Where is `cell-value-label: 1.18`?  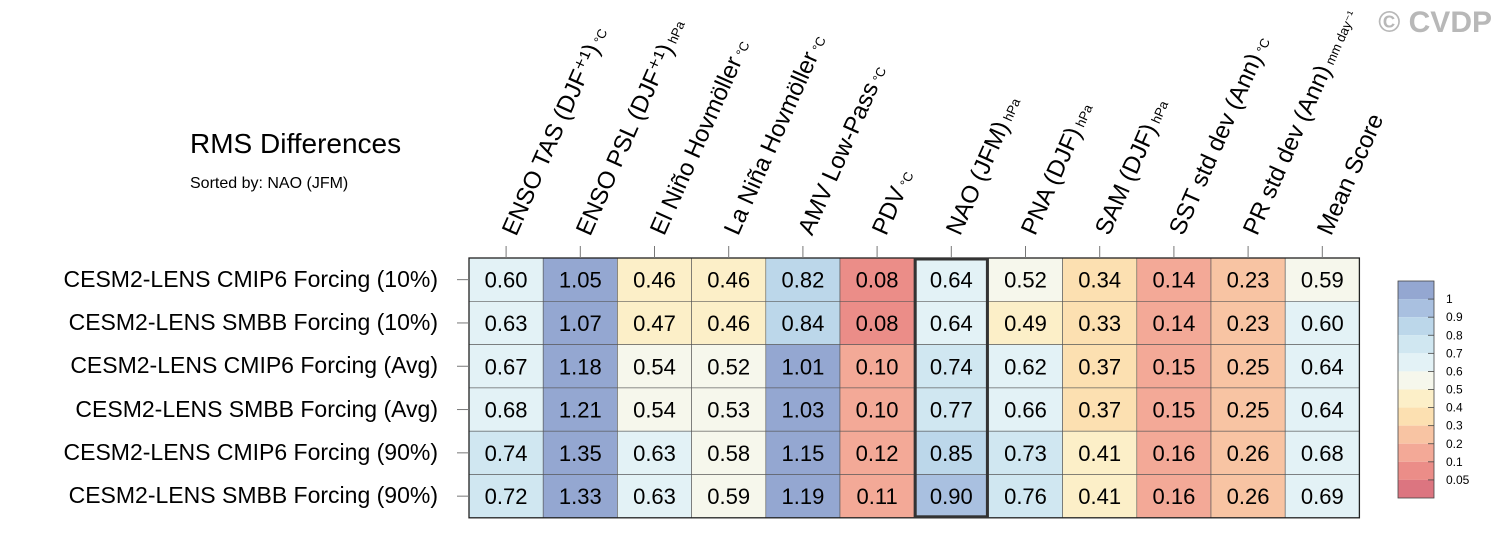
cell-value-label: 1.18 is located at coordinates (580, 366).